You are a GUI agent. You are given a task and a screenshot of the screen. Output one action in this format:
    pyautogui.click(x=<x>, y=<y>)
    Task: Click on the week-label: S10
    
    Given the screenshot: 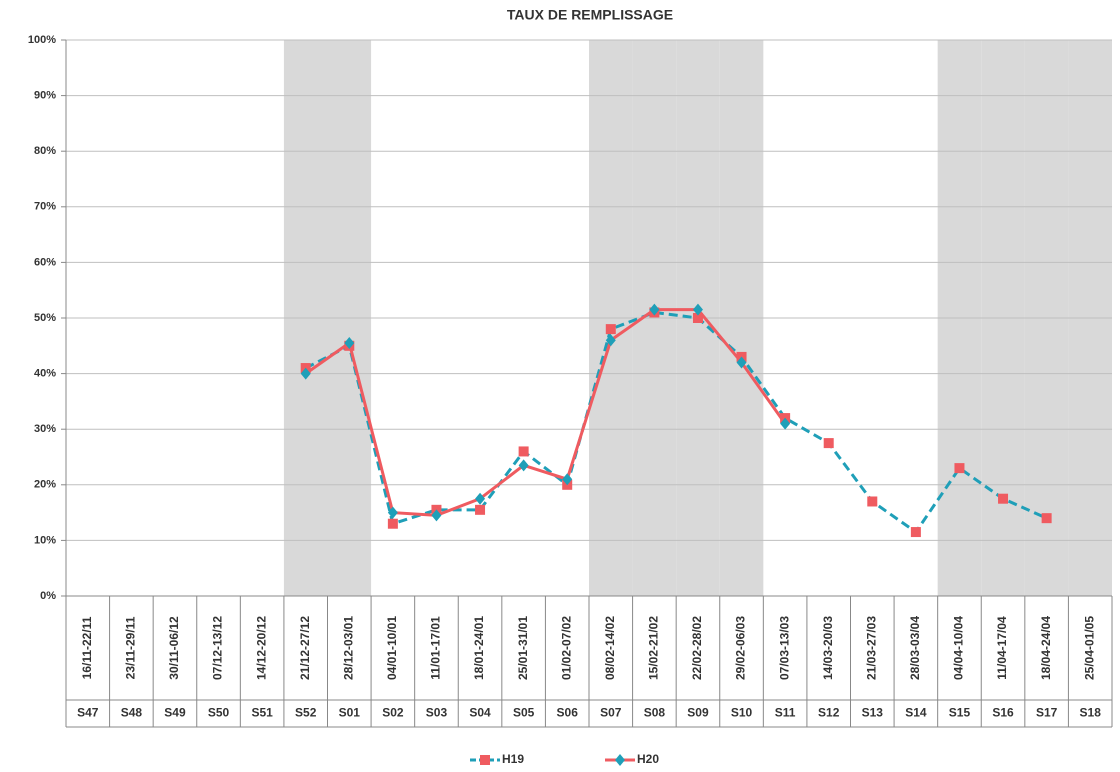 What is the action you would take?
    pyautogui.click(x=742, y=713)
    